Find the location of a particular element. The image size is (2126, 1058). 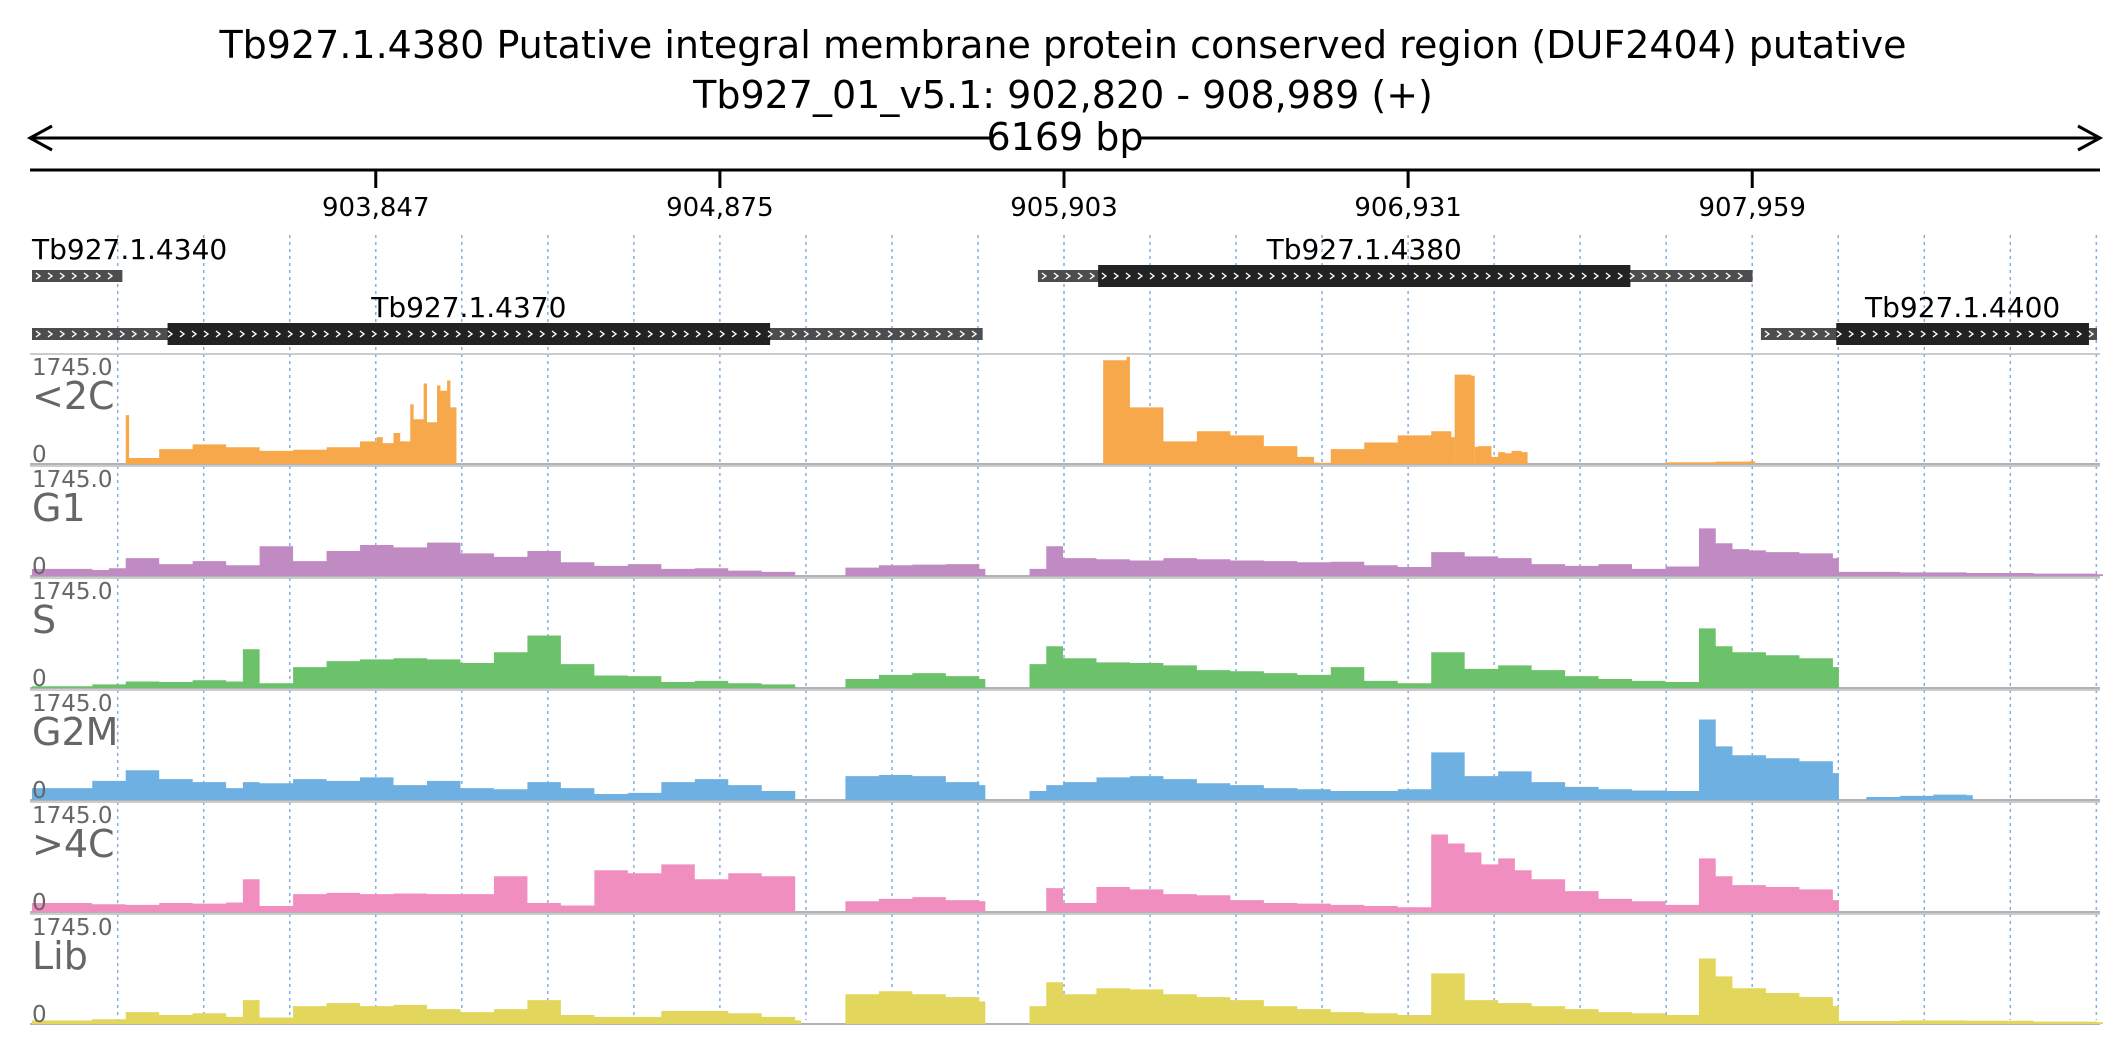

track-ymin-label: 0 is located at coordinates (39, 791).